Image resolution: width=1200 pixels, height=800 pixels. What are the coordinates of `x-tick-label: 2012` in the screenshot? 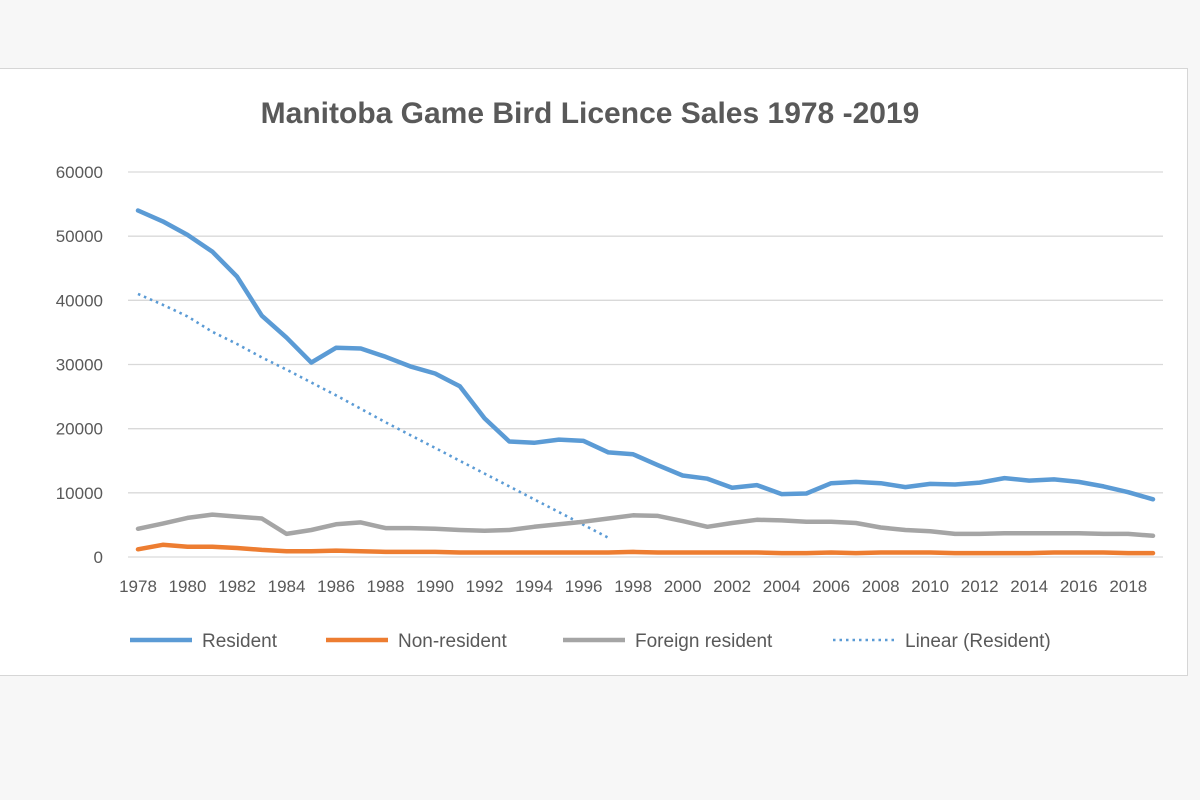 It's located at (980, 586).